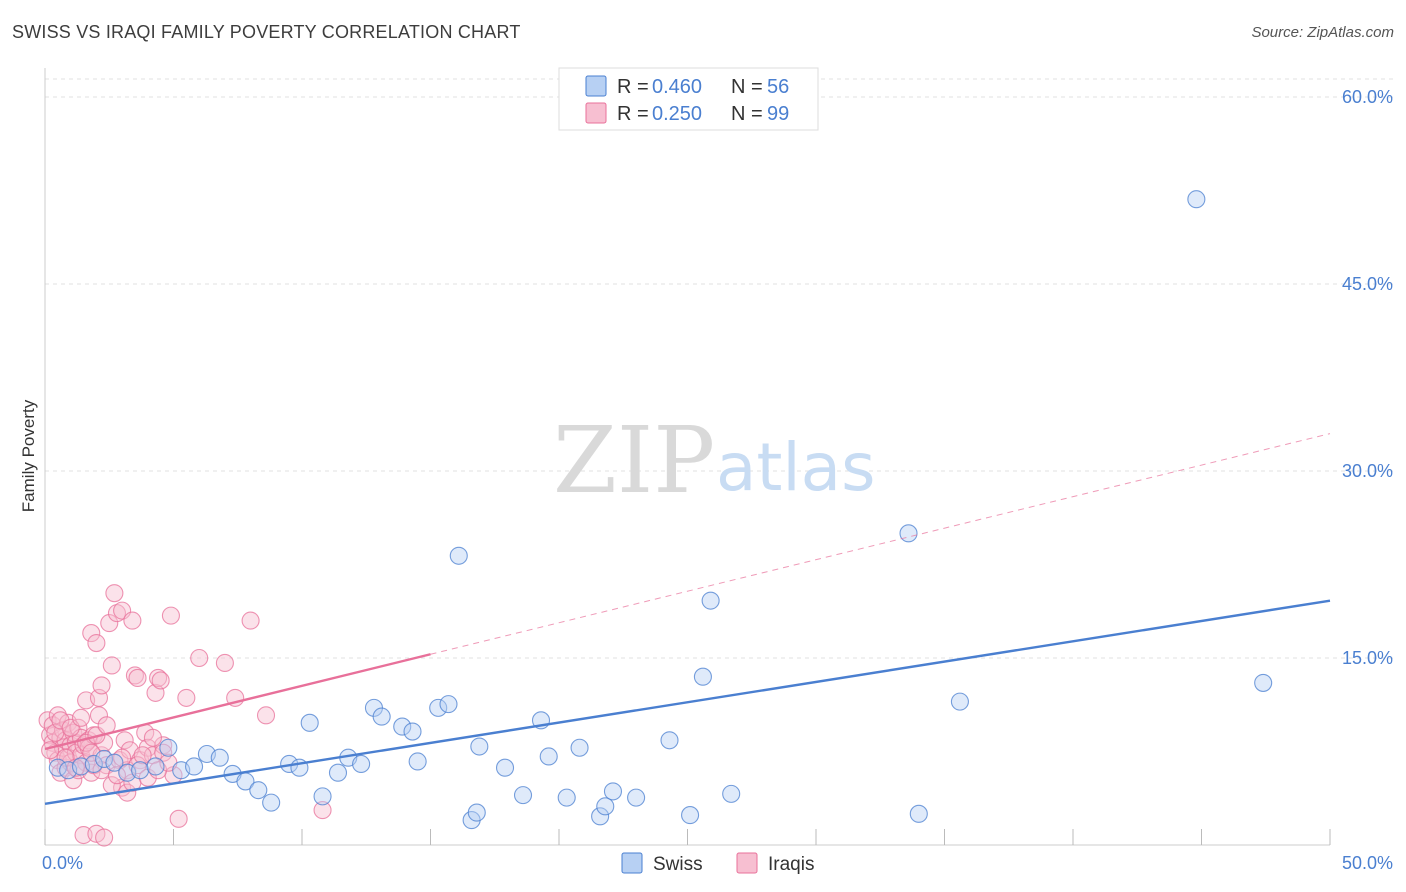 Image resolution: width=1406 pixels, height=892 pixels. Describe the element at coordinates (1367, 658) in the screenshot. I see `y-tick-label: 15.0%` at that location.